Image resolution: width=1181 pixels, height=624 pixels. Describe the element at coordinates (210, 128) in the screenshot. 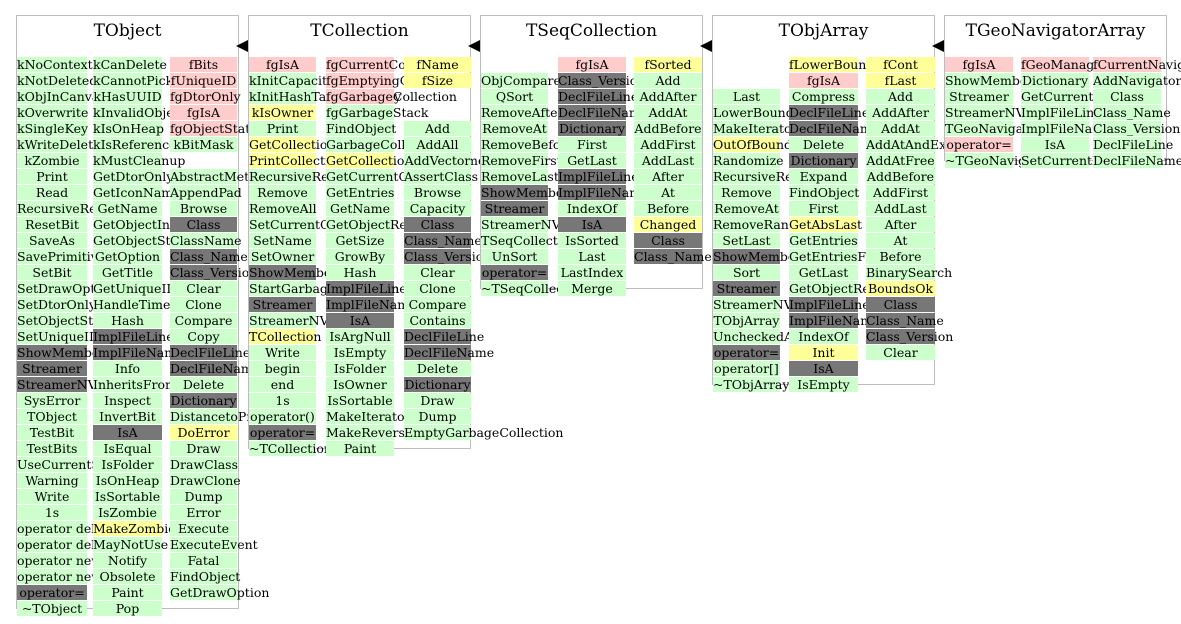

I see `member-fgobjectstat: fgObjectStat` at that location.